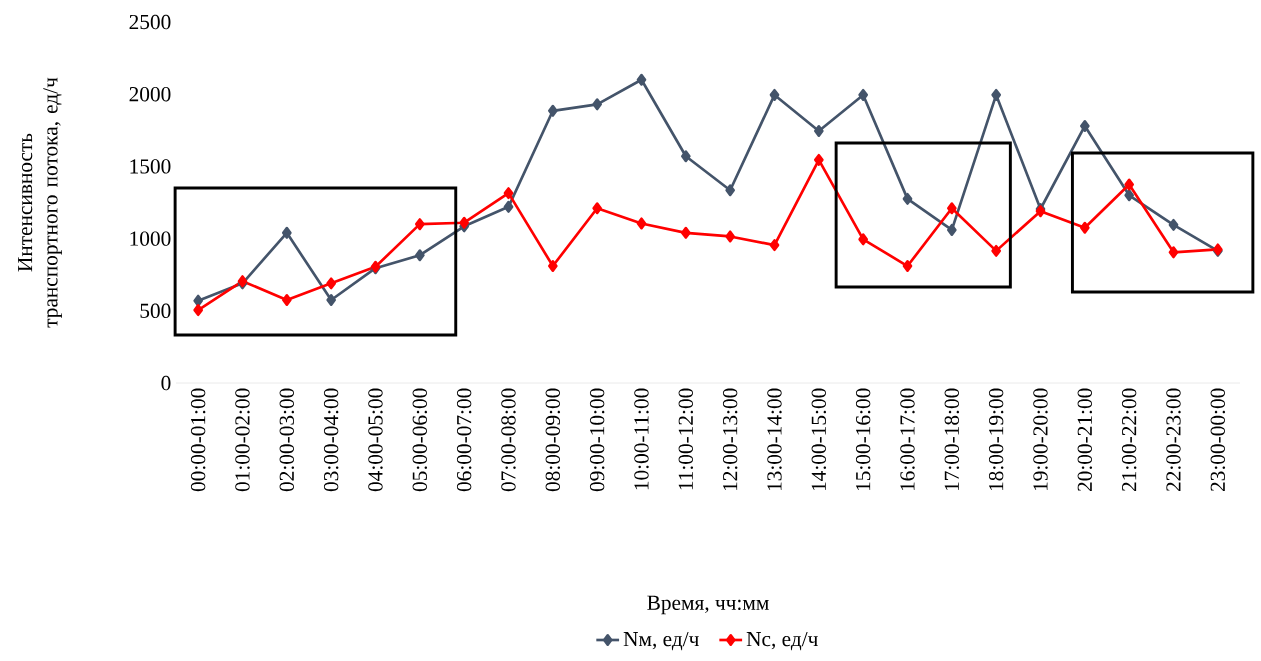  What do you see at coordinates (198, 440) in the screenshot?
I see `x-tick-label: 00:00-01:00` at bounding box center [198, 440].